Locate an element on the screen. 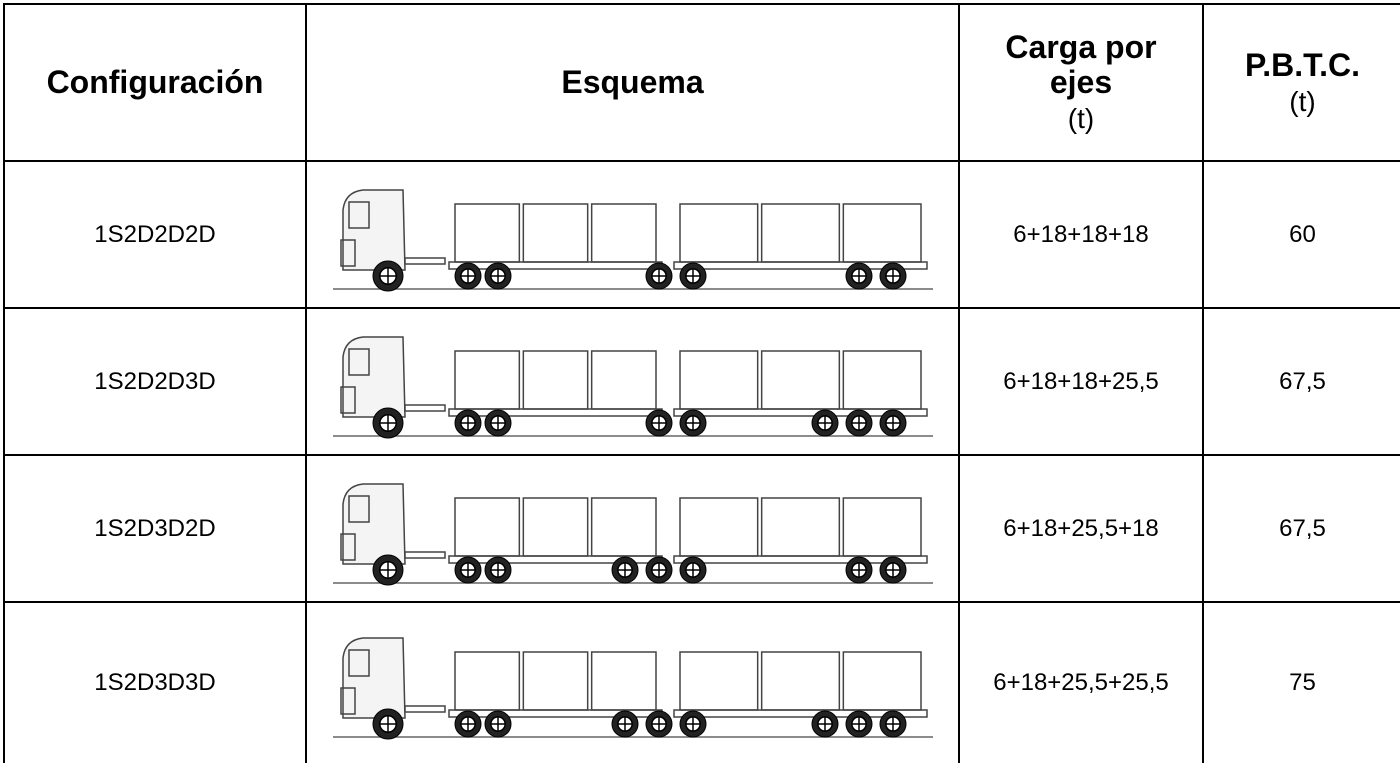 This screenshot has width=1400, height=768. axle-load: 6+18+25,5+18 is located at coordinates (1081, 528).